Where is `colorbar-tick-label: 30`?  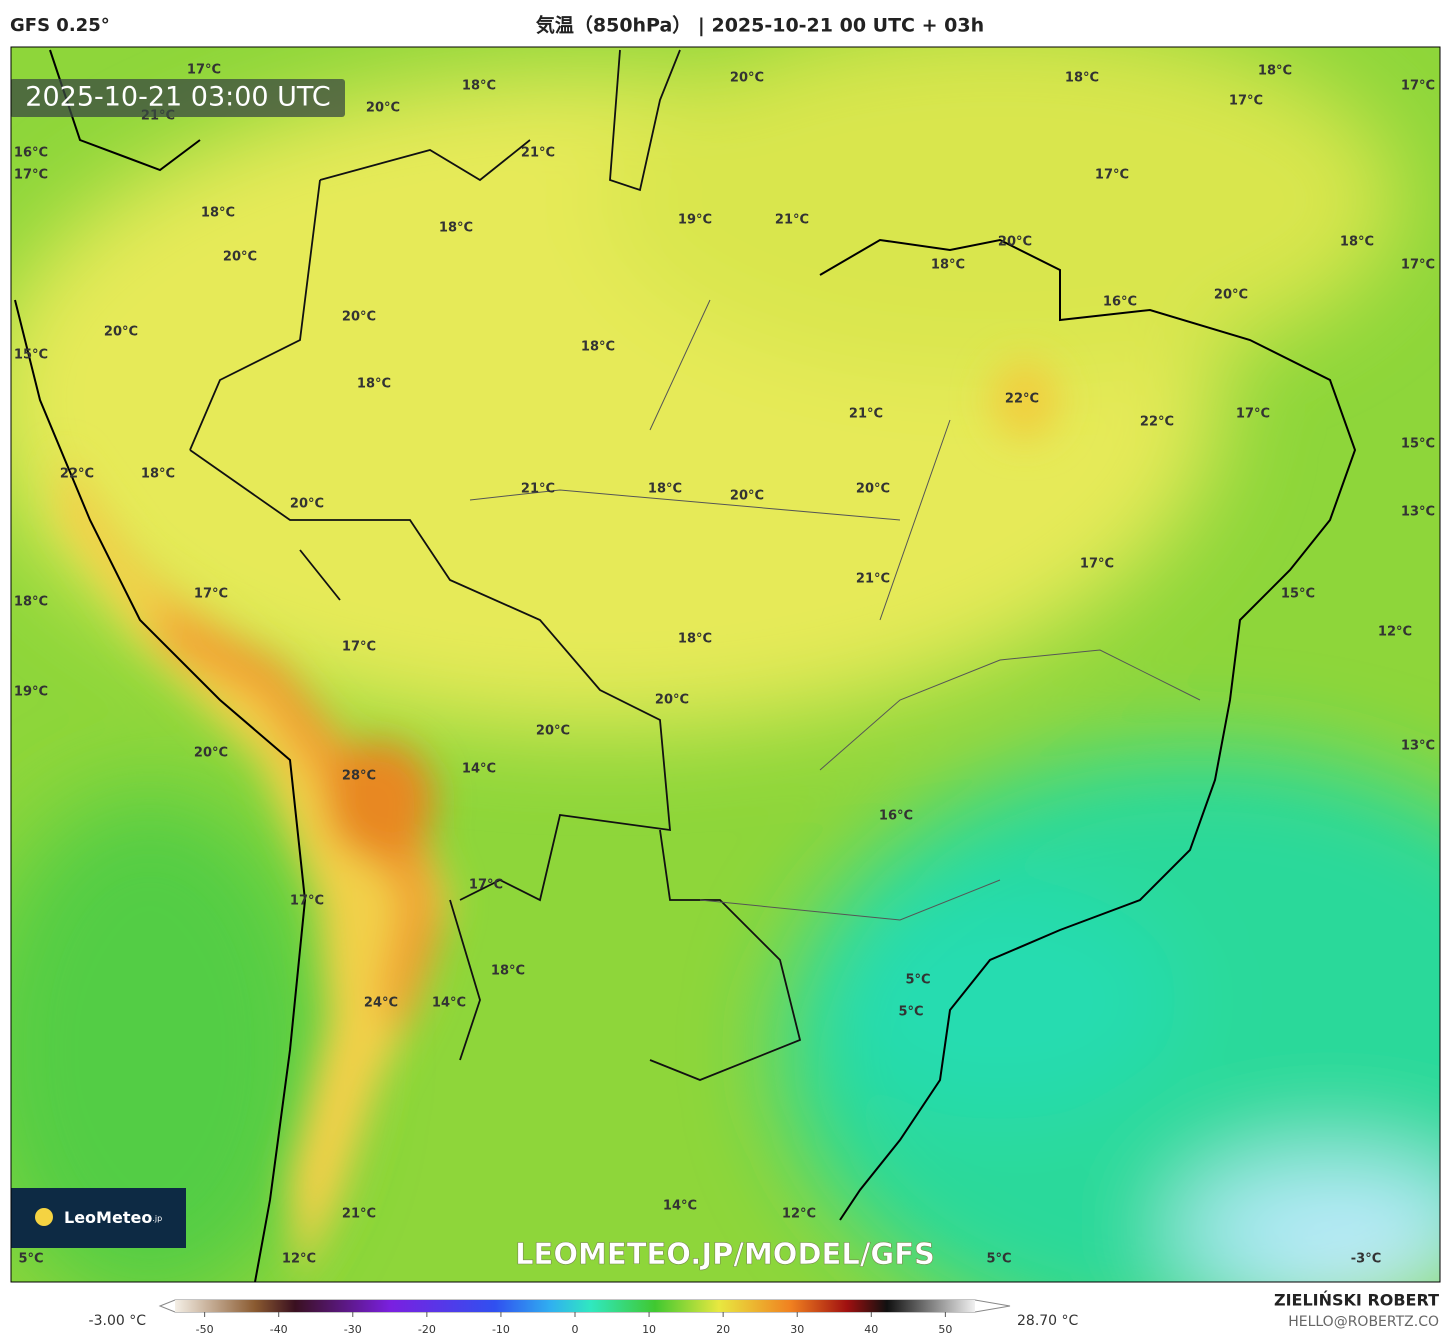 colorbar-tick-label: 30 is located at coordinates (797, 1329).